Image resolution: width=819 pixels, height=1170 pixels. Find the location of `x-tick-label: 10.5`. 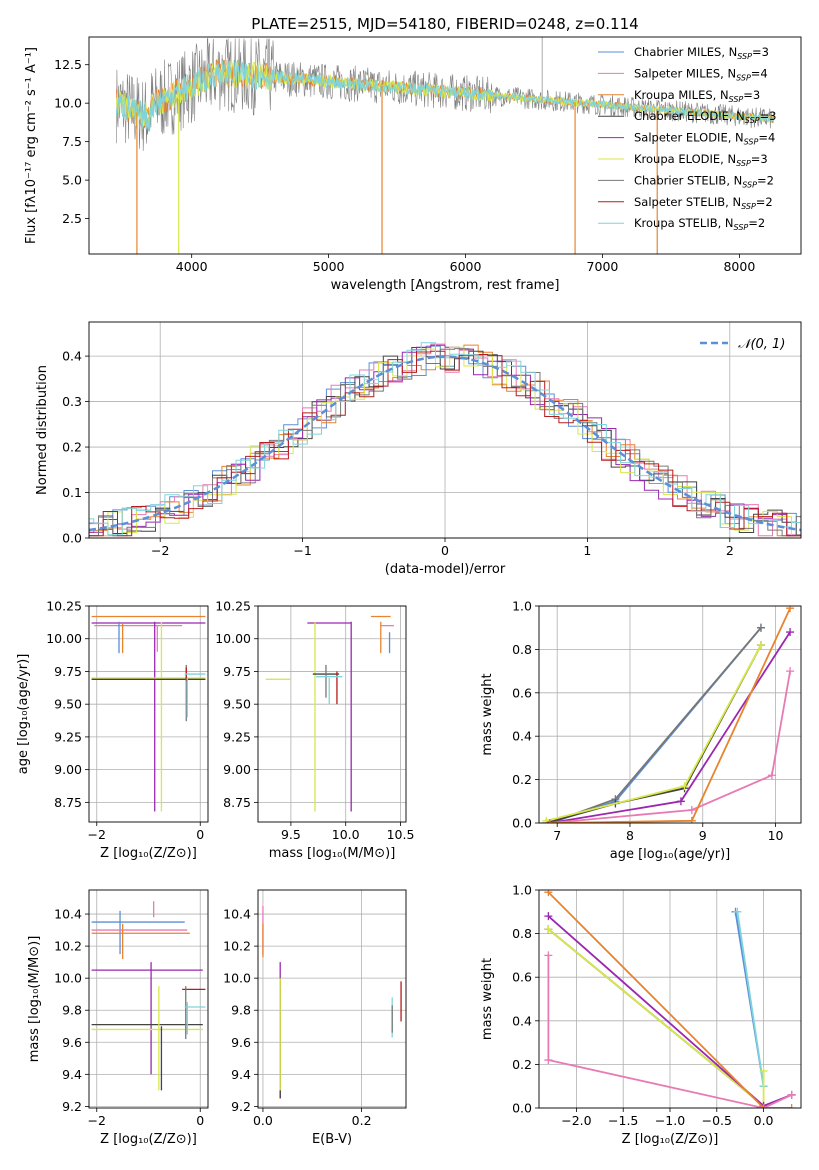

x-tick-label: 10.5 is located at coordinates (401, 834).